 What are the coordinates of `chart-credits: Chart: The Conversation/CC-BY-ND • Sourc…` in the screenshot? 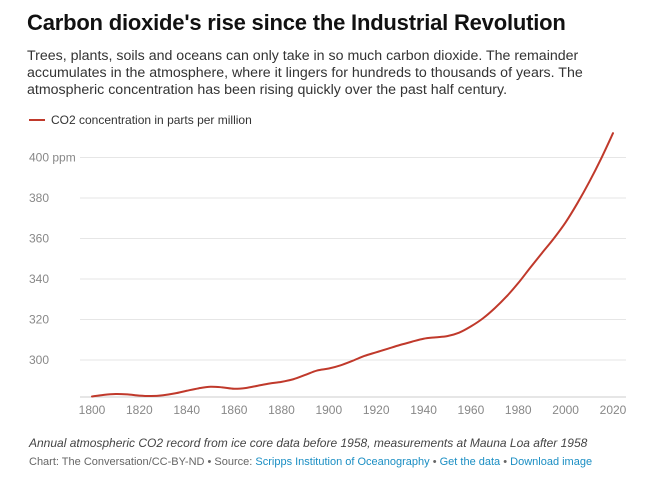 It's located at (310, 462).